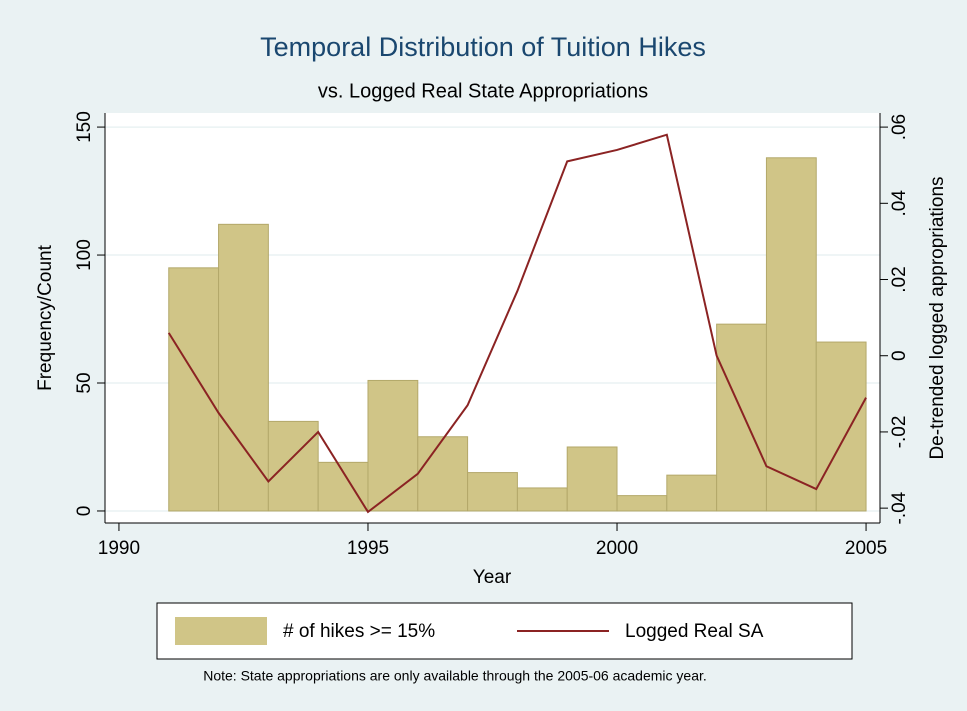 The height and width of the screenshot is (711, 967). What do you see at coordinates (359, 631) in the screenshot?
I see `legend-label: # of hikes >= 15%` at bounding box center [359, 631].